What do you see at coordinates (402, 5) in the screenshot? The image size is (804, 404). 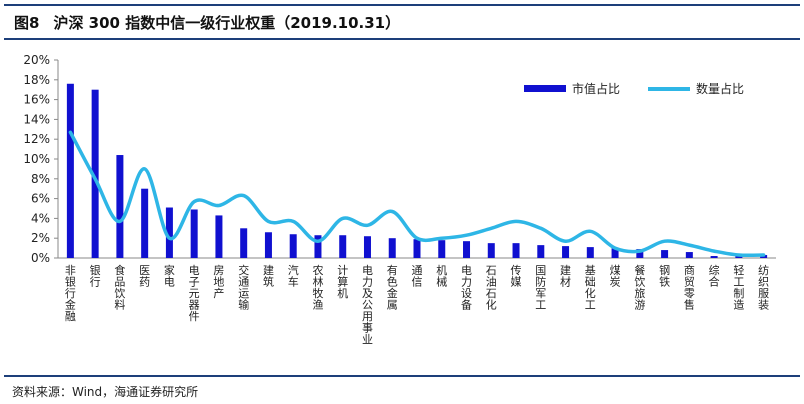 I see `top-rule` at bounding box center [402, 5].